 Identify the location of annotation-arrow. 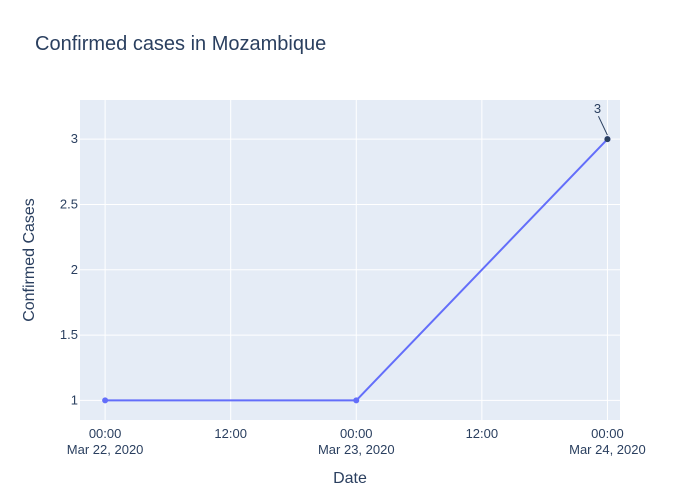
(602, 125).